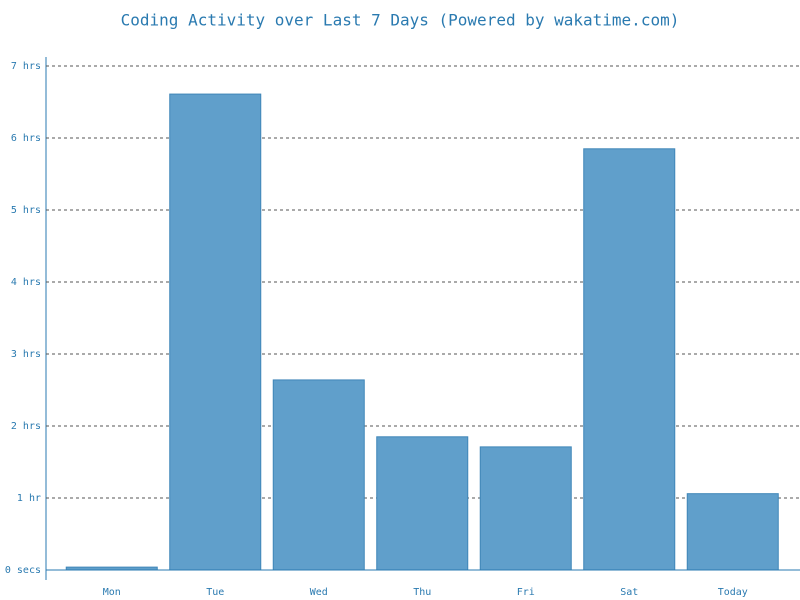 Image resolution: width=800 pixels, height=600 pixels. What do you see at coordinates (23, 570) in the screenshot?
I see `y-tick-label: 0 secs` at bounding box center [23, 570].